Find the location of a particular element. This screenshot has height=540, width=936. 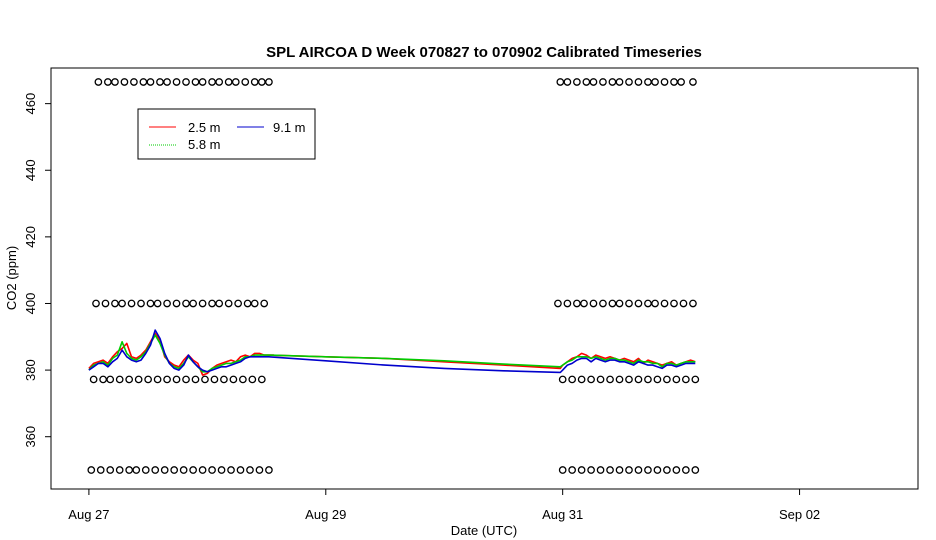

legend-label-5-8m: 5.8 m is located at coordinates (204, 144).